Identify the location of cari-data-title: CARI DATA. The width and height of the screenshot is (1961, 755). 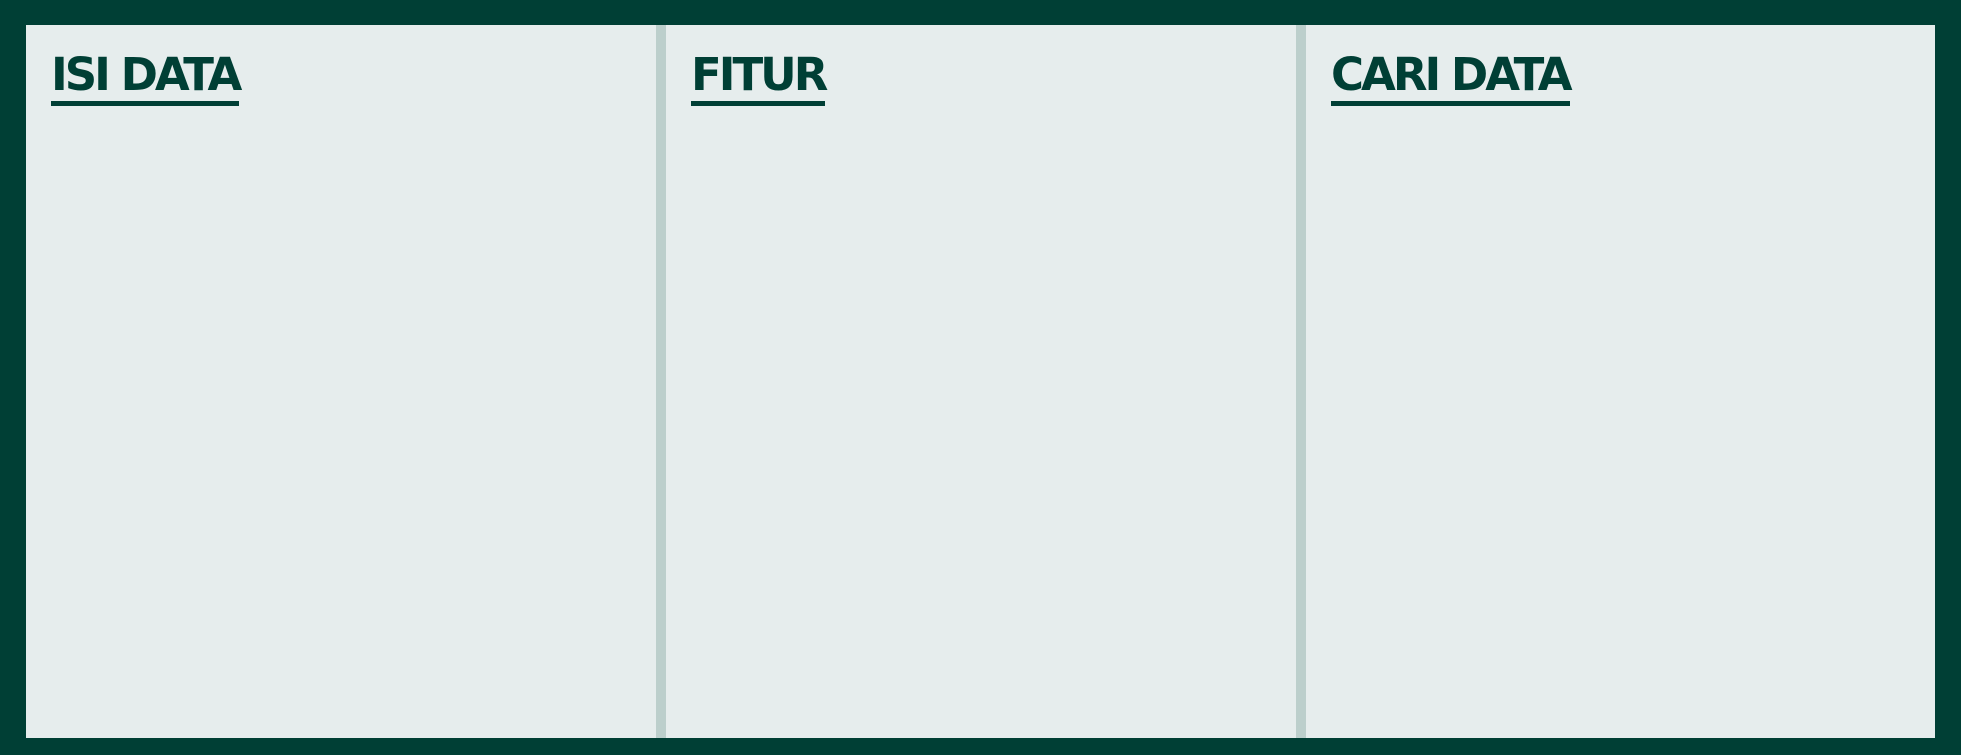
(1452, 79).